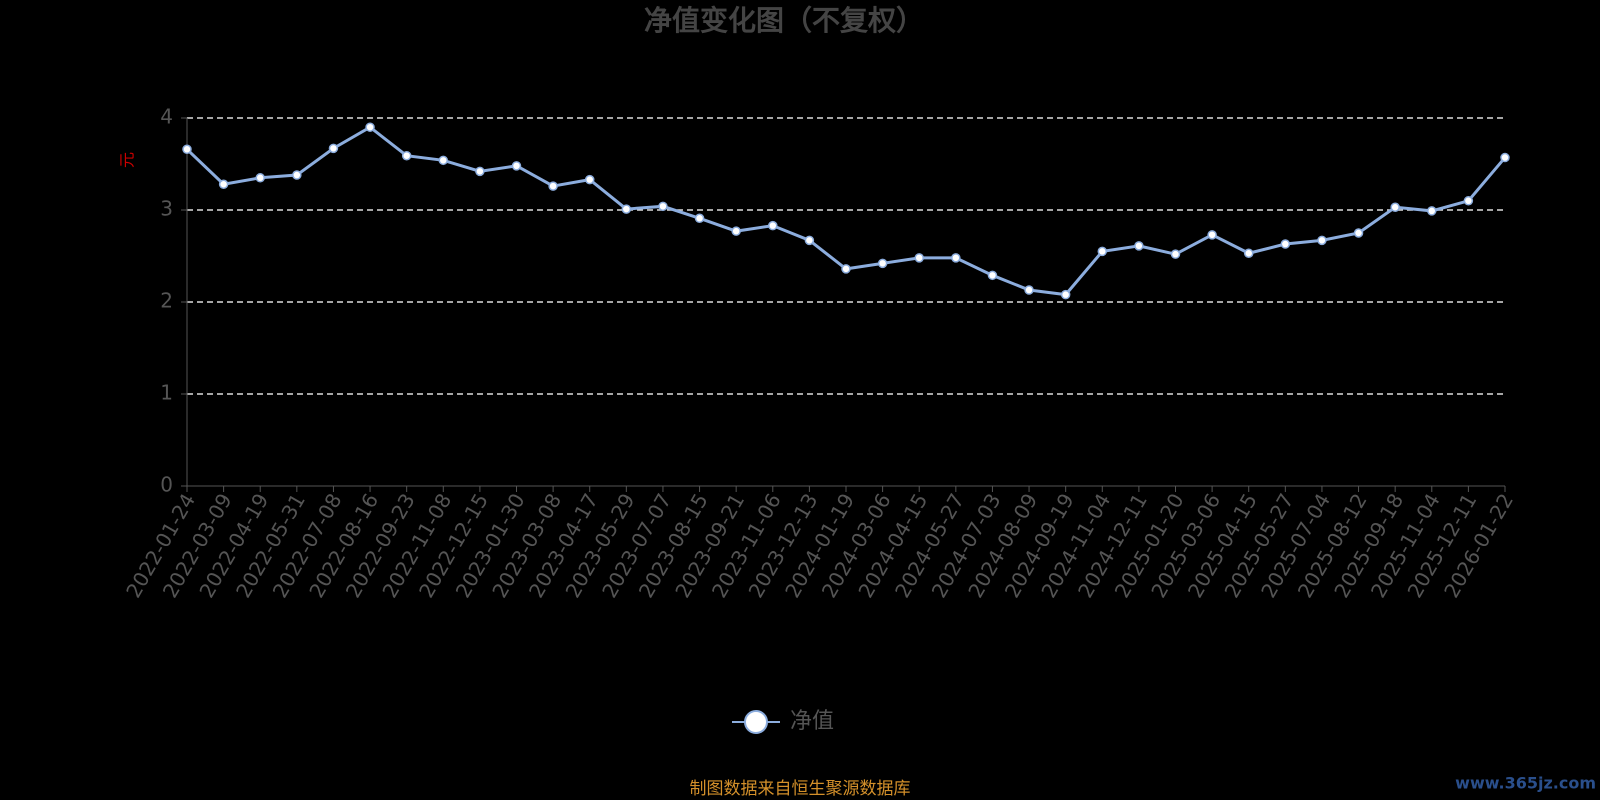 The image size is (1600, 800). Describe the element at coordinates (756, 722) in the screenshot. I see `legend-marker` at that location.